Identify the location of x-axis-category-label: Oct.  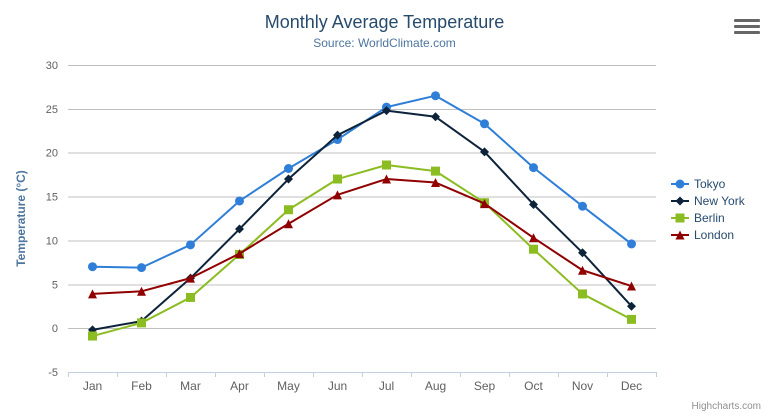
(533, 386).